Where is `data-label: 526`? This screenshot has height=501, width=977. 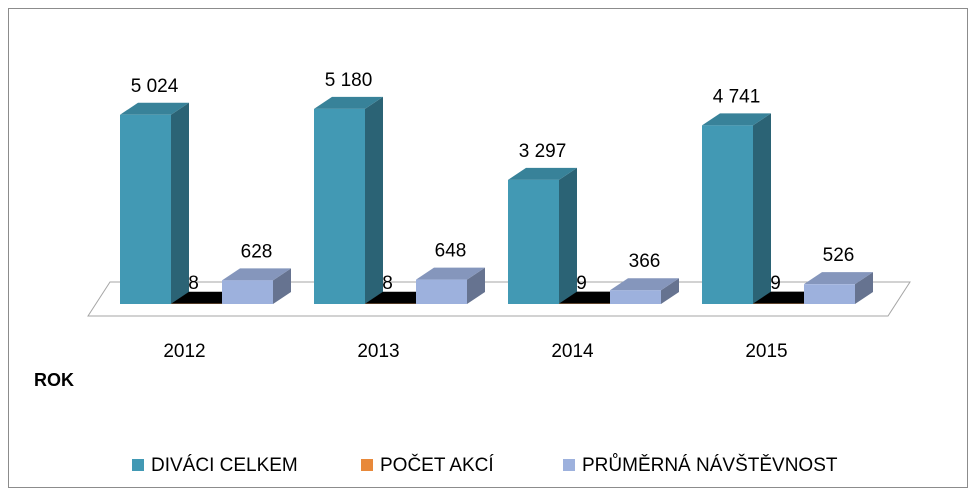
data-label: 526 is located at coordinates (839, 255).